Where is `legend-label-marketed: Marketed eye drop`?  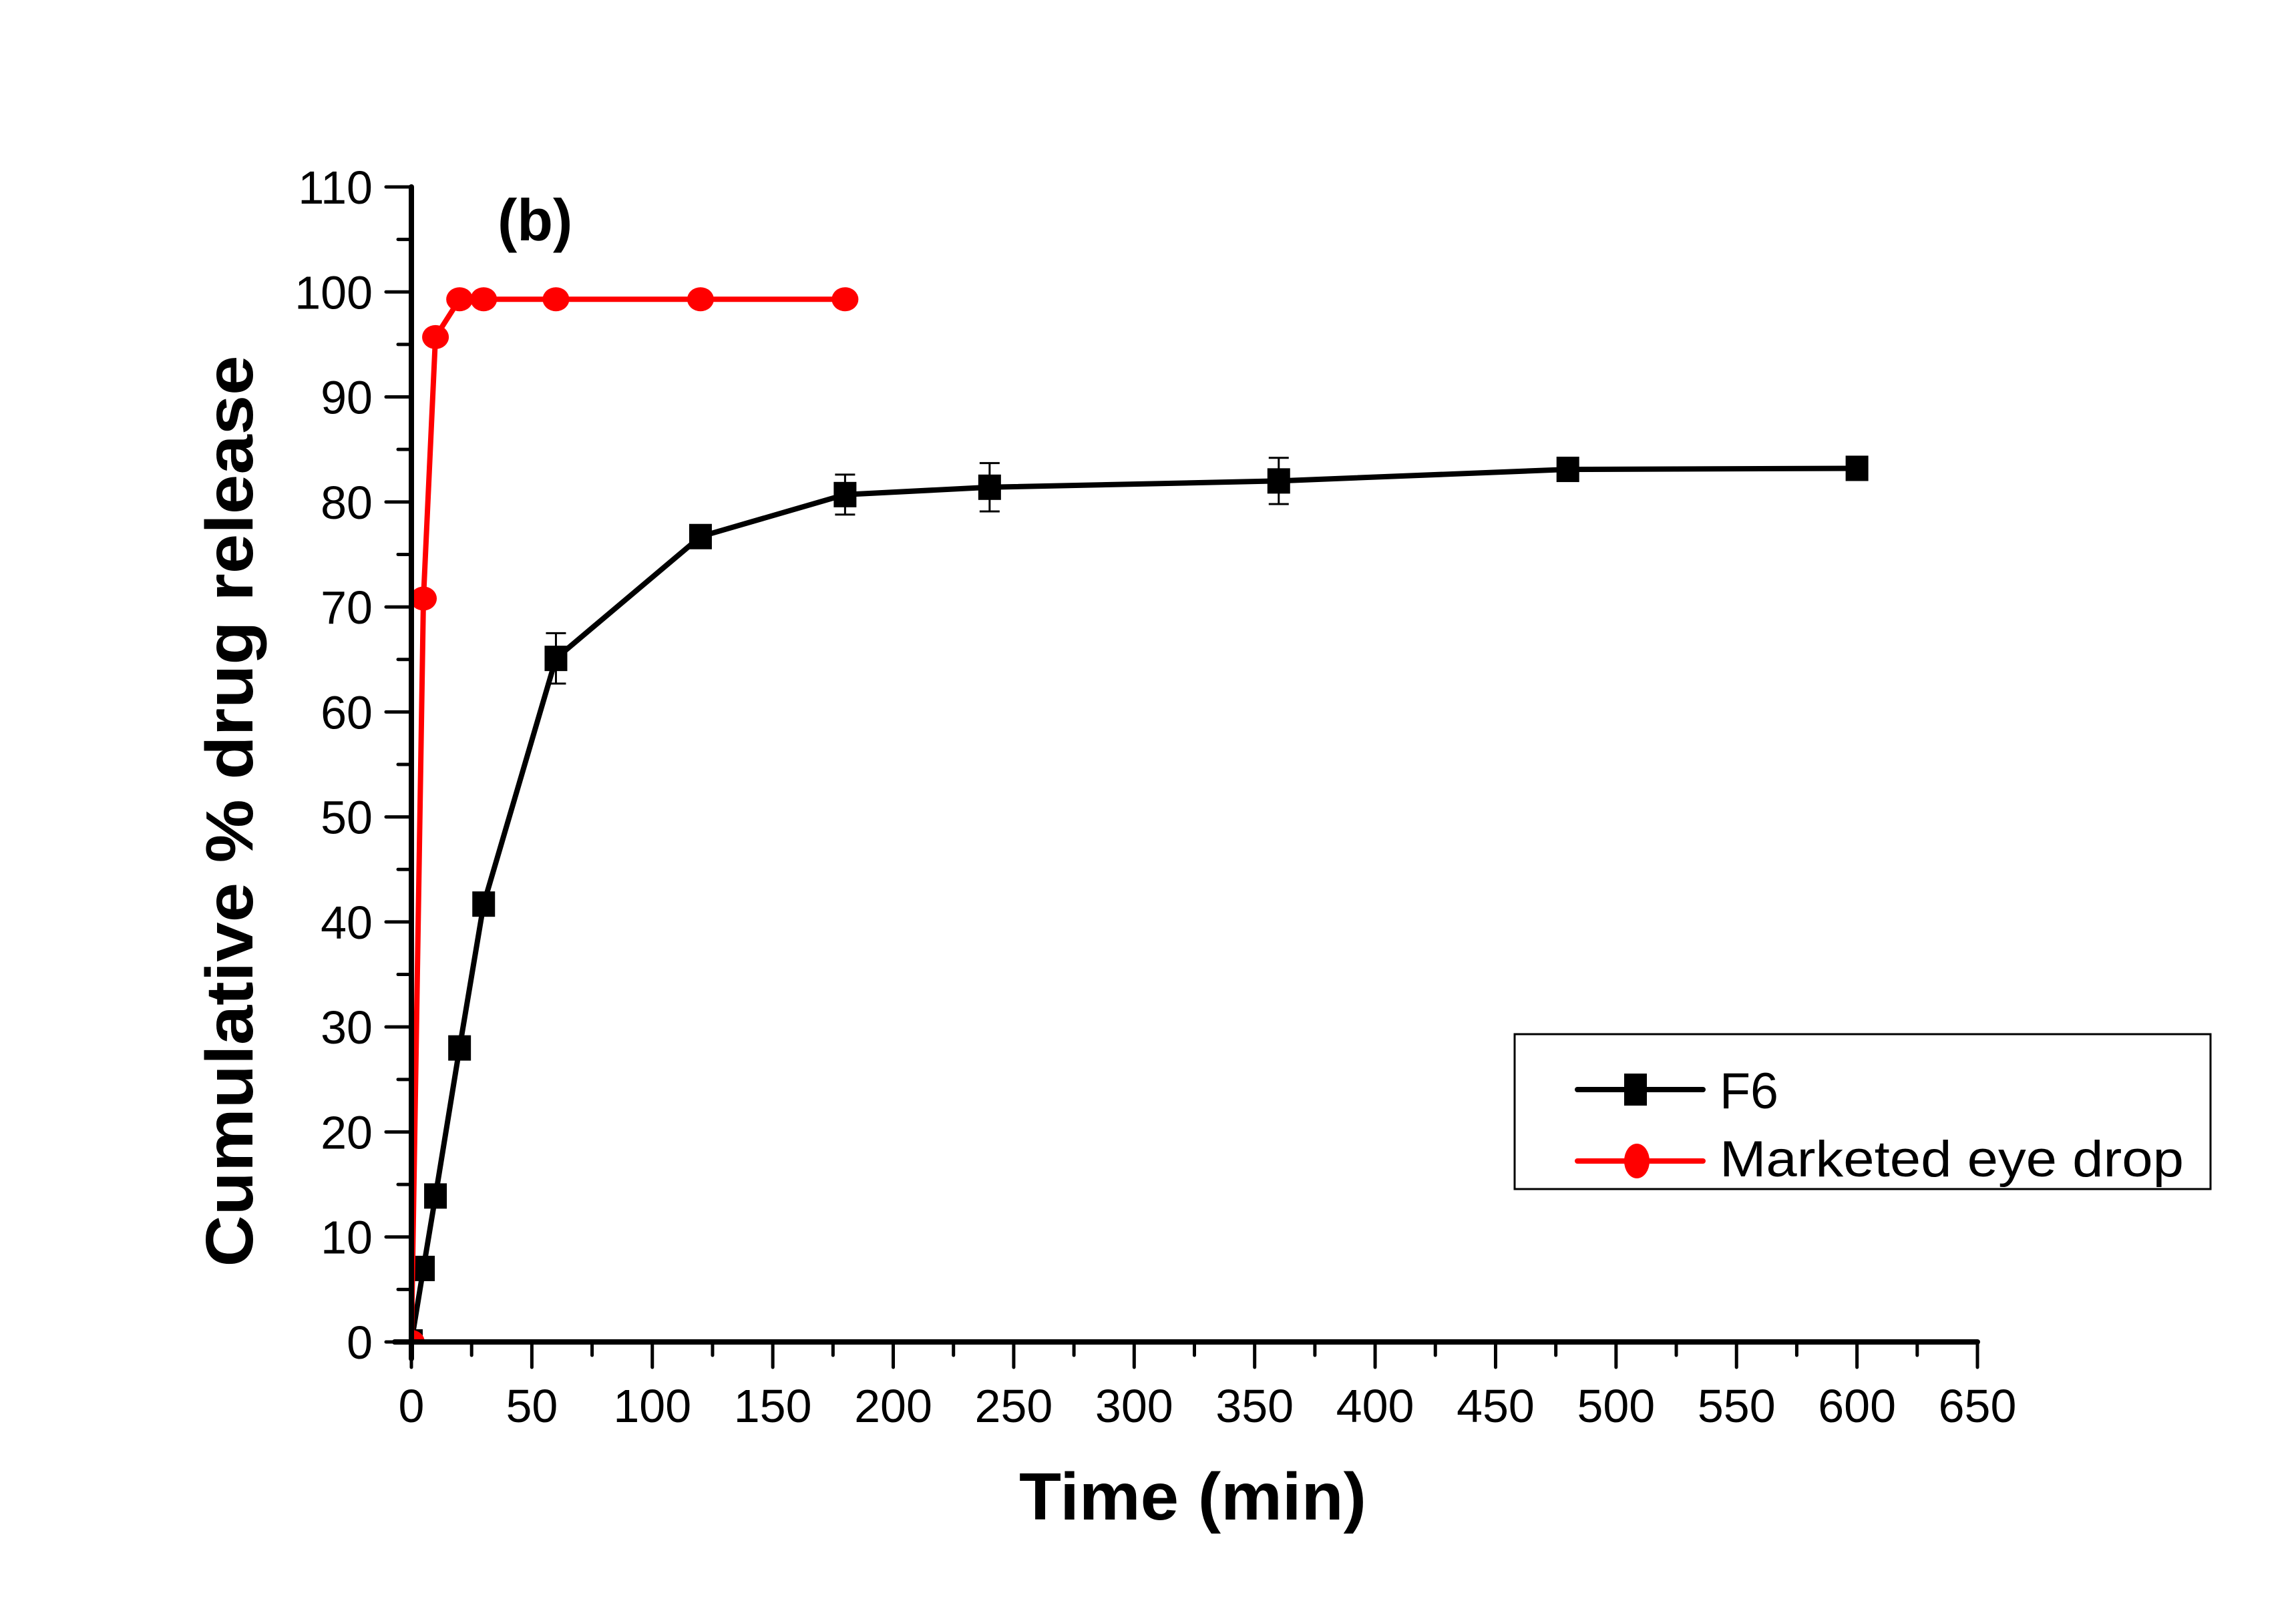 legend-label-marketed: Marketed eye drop is located at coordinates (1952, 1159).